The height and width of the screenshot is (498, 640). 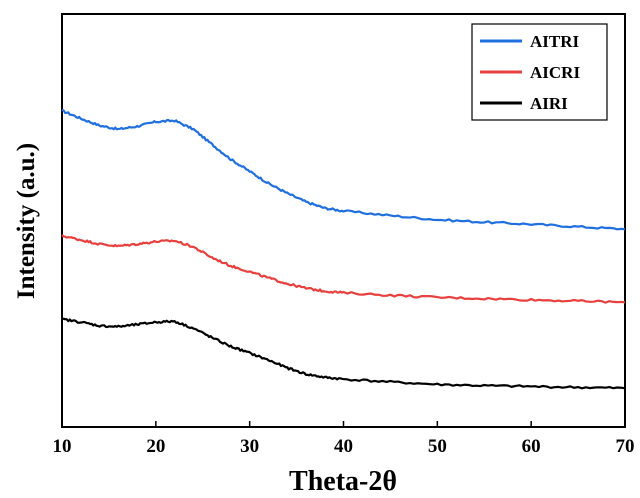 What do you see at coordinates (343, 353) in the screenshot?
I see `series-line-airi` at bounding box center [343, 353].